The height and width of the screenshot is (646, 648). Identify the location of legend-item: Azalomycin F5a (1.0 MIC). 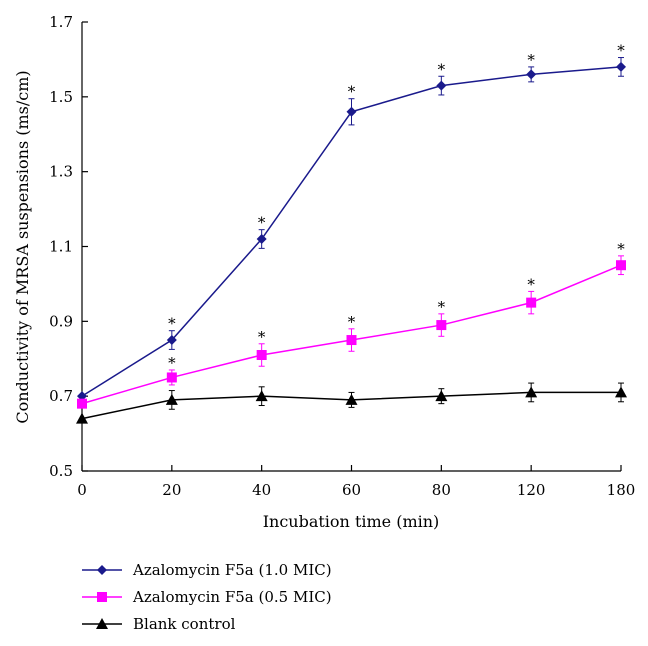
(207, 570).